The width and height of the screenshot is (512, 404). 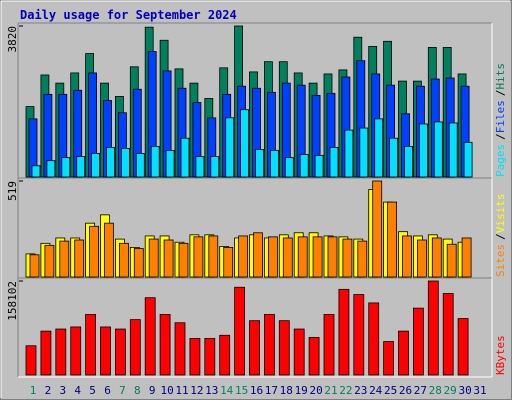 What do you see at coordinates (12, 39) in the screenshot?
I see `y-tick-label: 3820` at bounding box center [12, 39].